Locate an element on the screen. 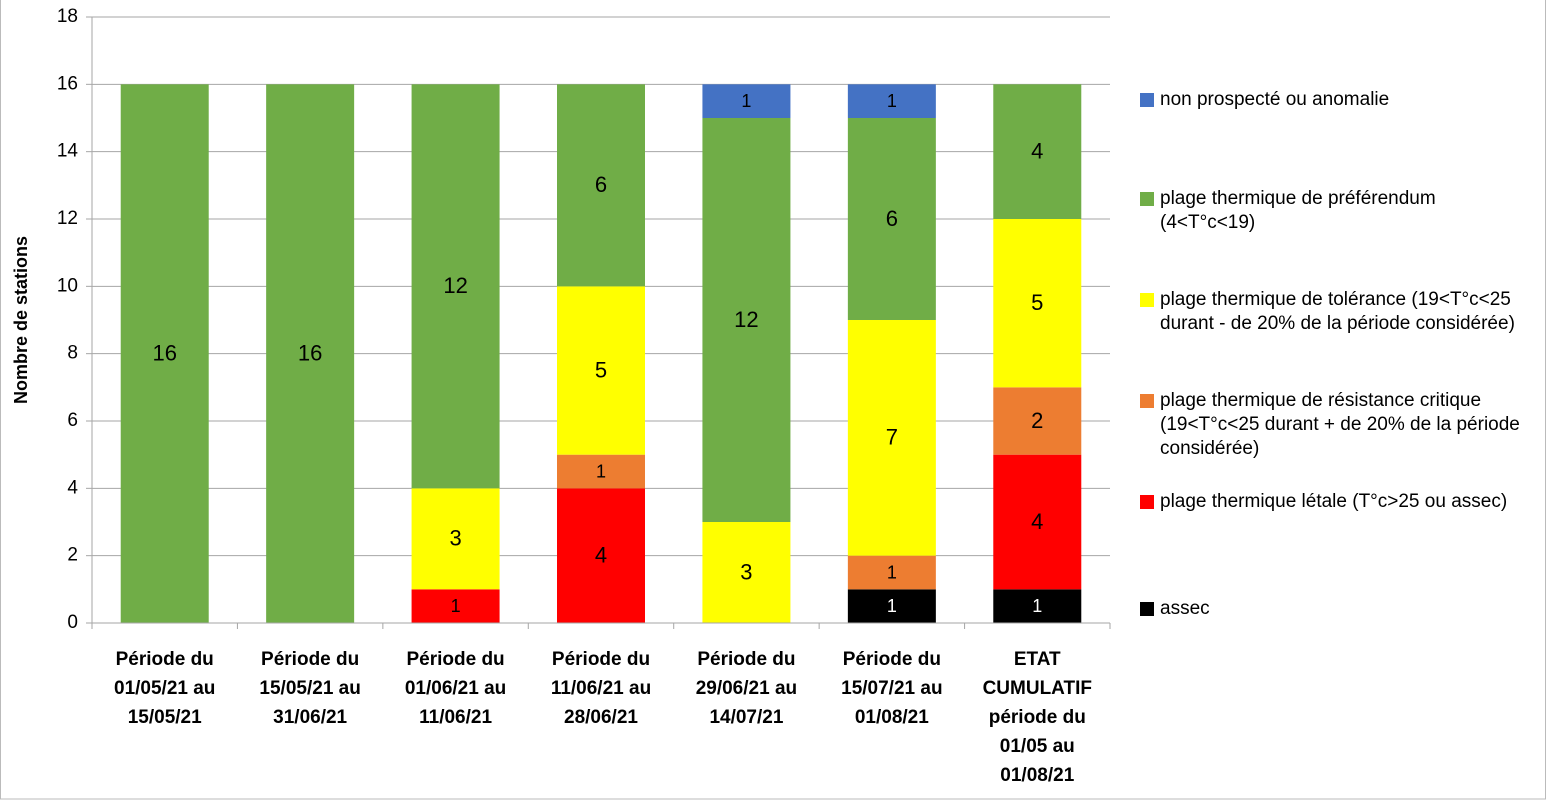  x-tick-label-line: 15/07/21 au is located at coordinates (891, 688).